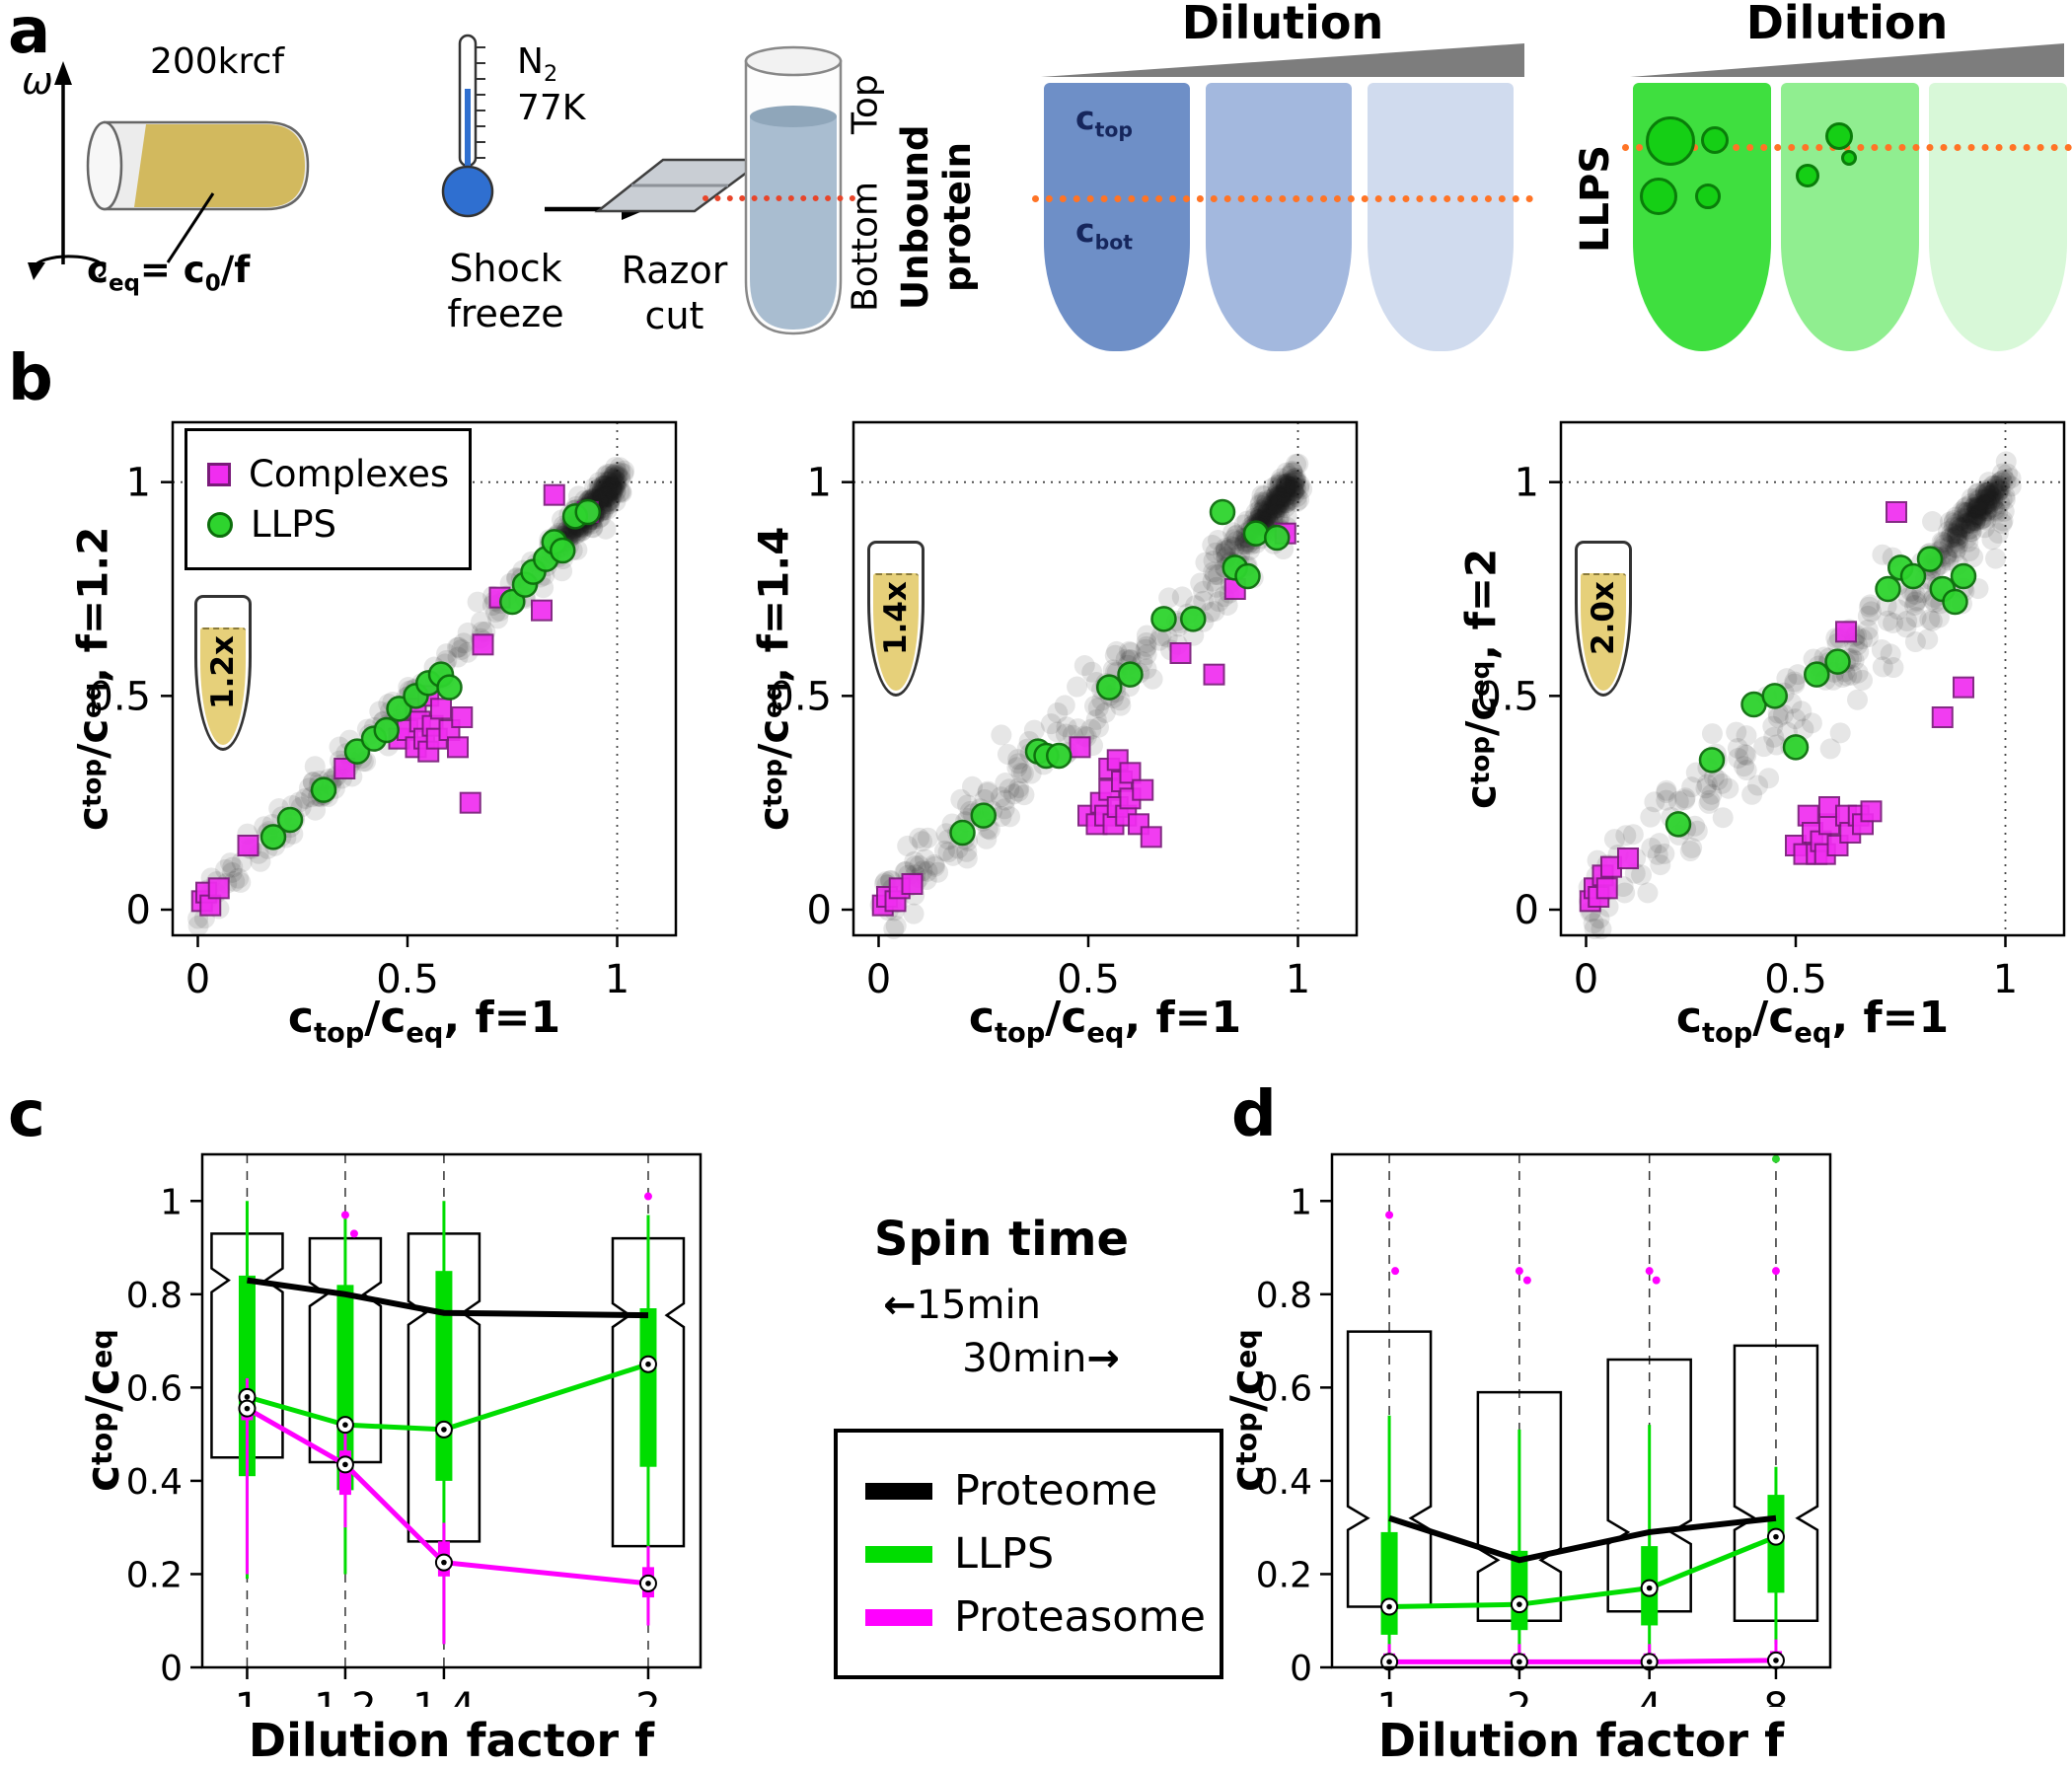 This screenshot has width=2072, height=1770. What do you see at coordinates (93, 679) in the screenshot?
I see `y-axis-label: c top/c eq, f=1.2` at bounding box center [93, 679].